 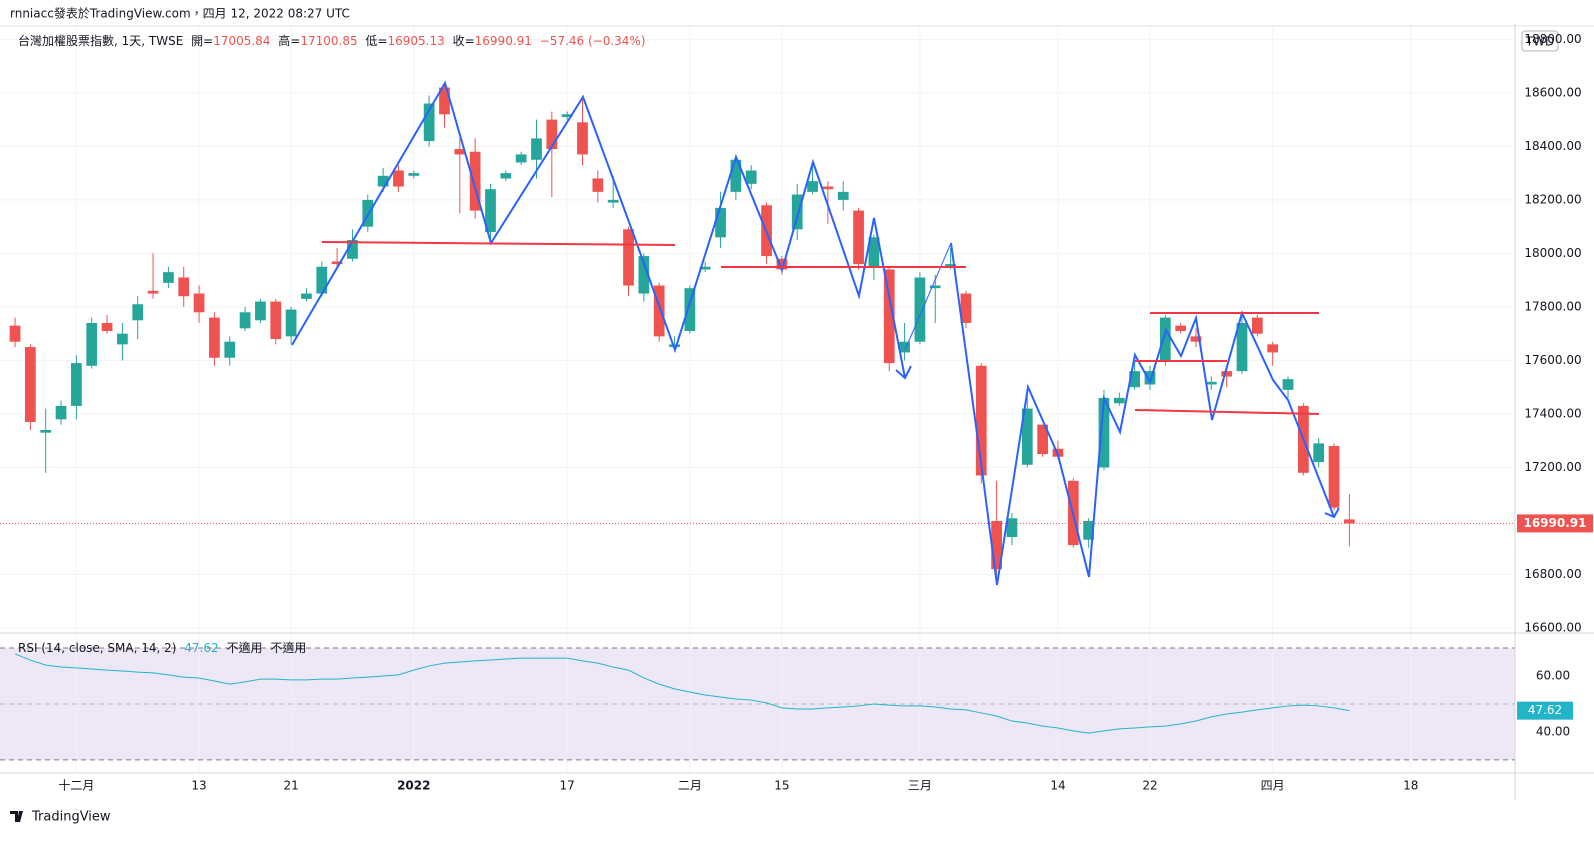 I want to click on x-tick-label: 14, so click(x=1057, y=786).